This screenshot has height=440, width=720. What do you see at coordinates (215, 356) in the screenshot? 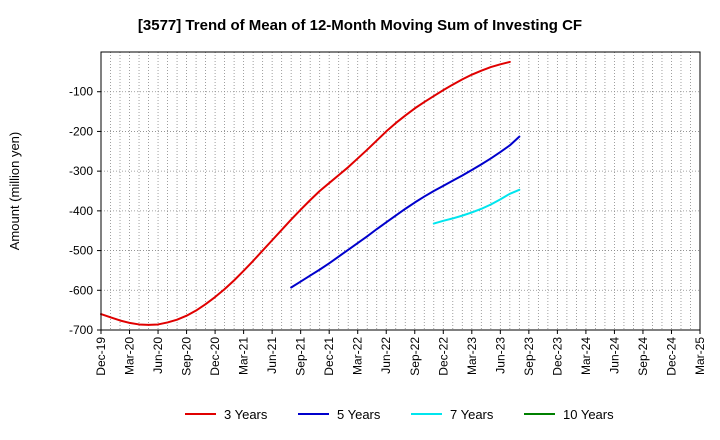
I see `x-tick-label: Dec-20` at bounding box center [215, 356].